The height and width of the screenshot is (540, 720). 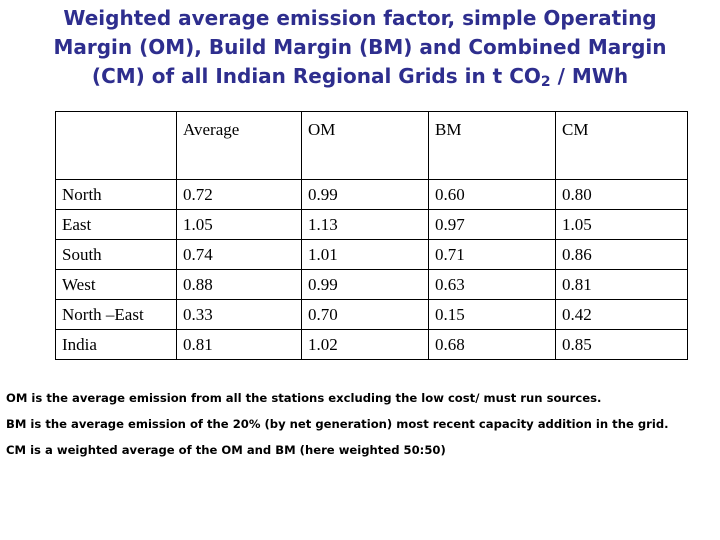 I want to click on region-cell: North, so click(x=116, y=194).